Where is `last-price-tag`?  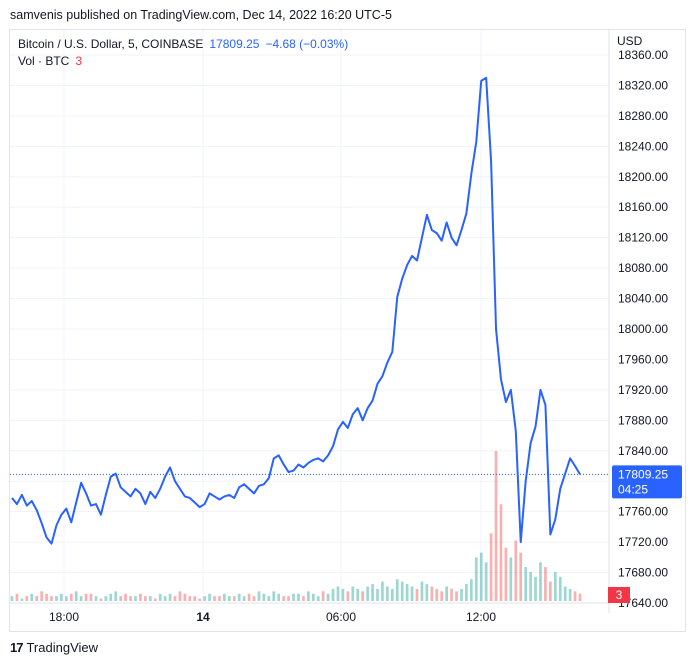
last-price-tag is located at coordinates (647, 482).